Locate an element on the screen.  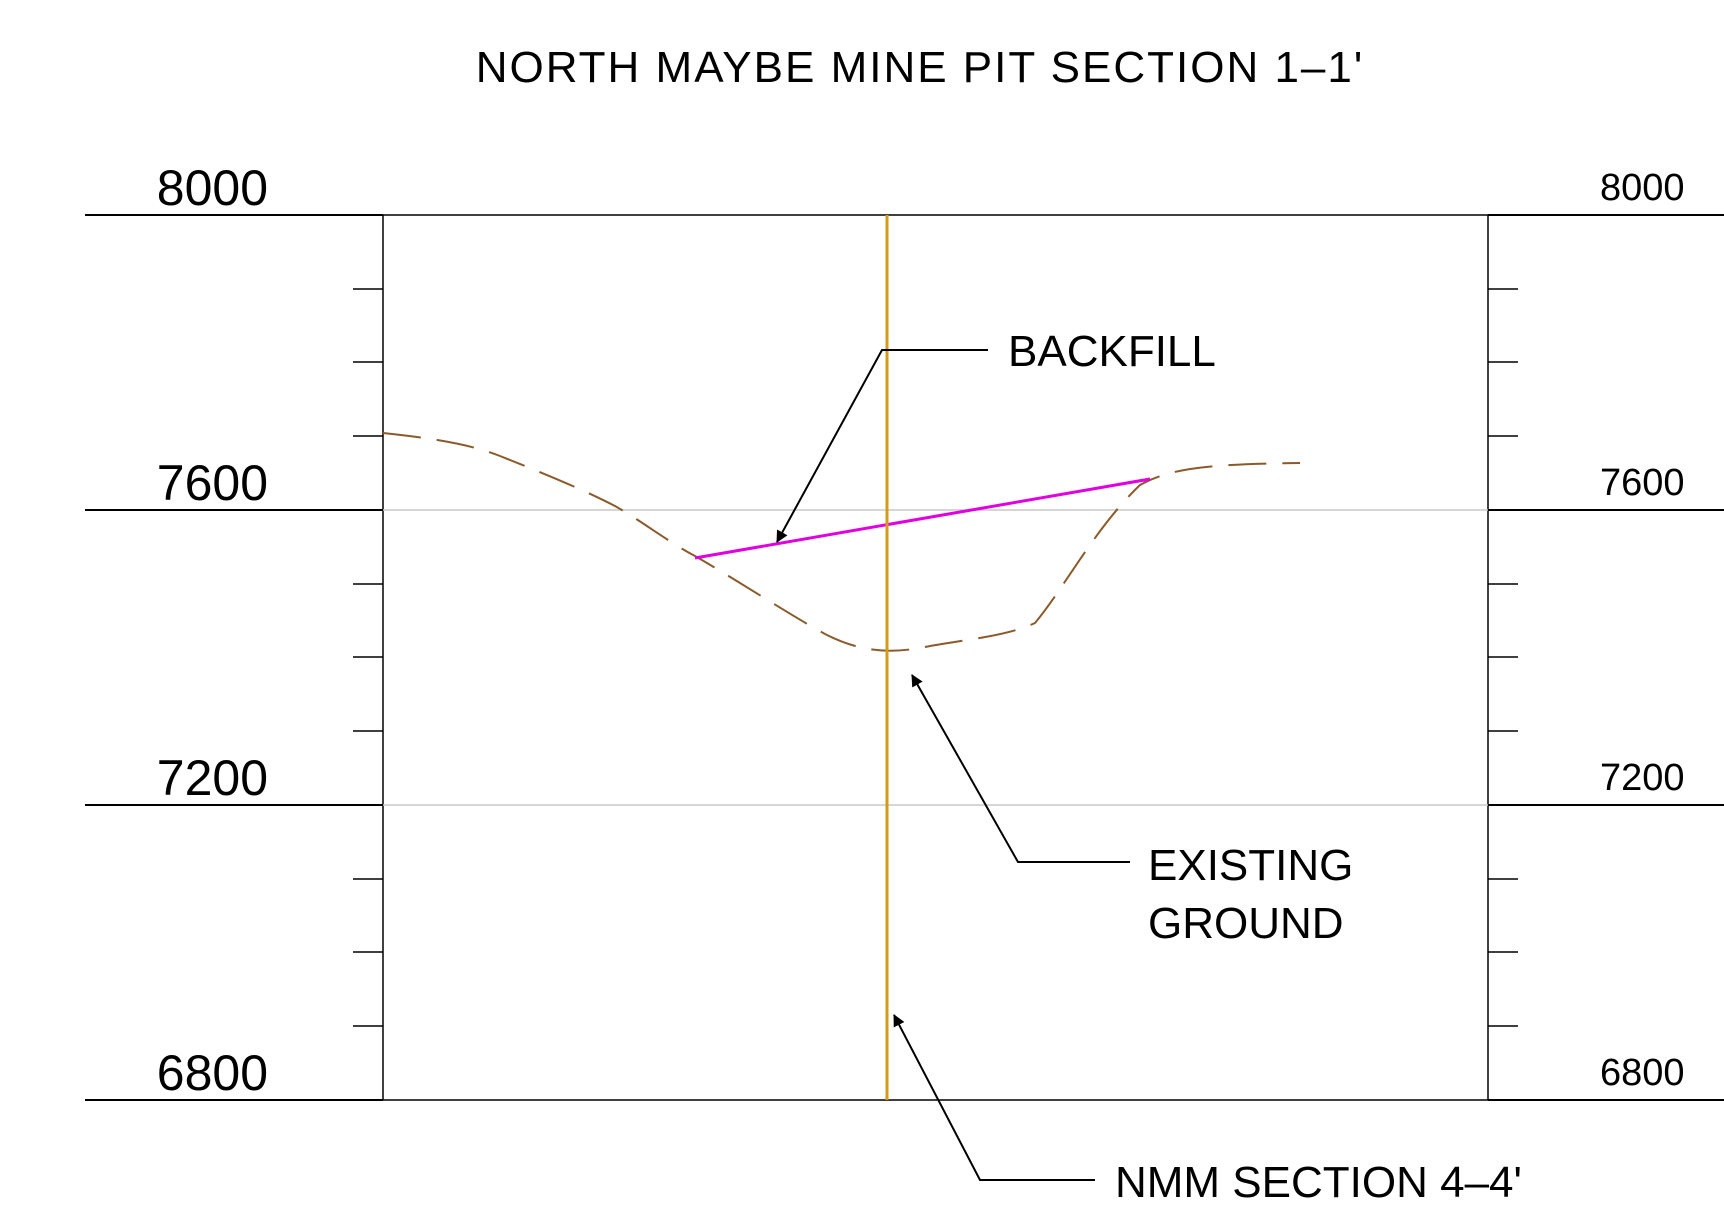
backfill-label: BACKFILL is located at coordinates (1112, 351).